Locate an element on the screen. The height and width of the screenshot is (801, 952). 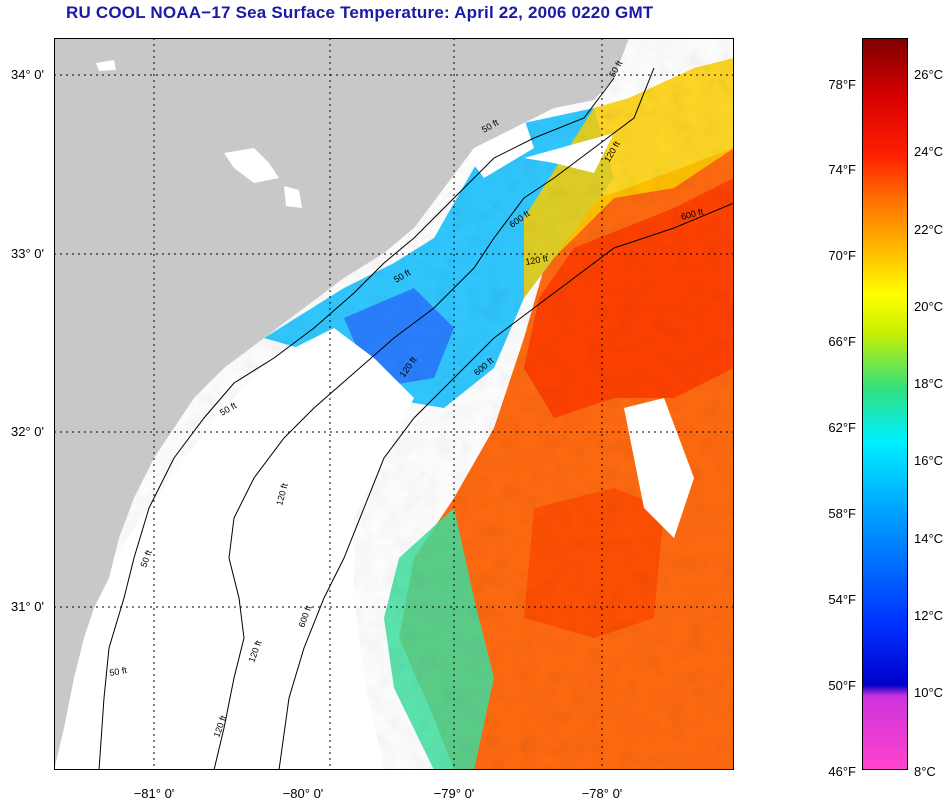
colorbar-c-label: 26°C is located at coordinates (929, 74).